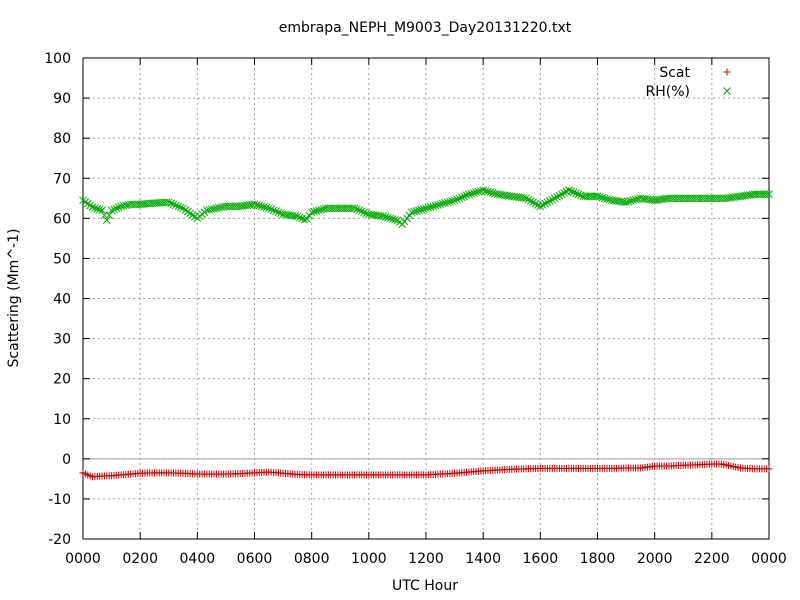 The height and width of the screenshot is (600, 800). Describe the element at coordinates (712, 559) in the screenshot. I see `x-tick-label: 2200` at that location.